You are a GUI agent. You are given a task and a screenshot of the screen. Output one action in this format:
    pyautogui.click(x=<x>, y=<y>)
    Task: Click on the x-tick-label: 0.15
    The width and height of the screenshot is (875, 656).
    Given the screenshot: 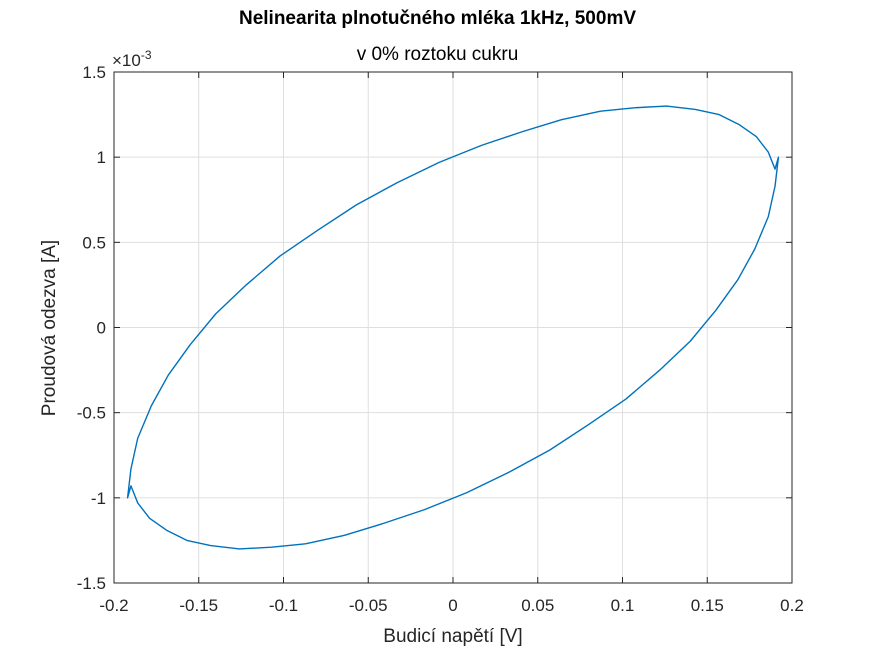 What is the action you would take?
    pyautogui.click(x=707, y=605)
    